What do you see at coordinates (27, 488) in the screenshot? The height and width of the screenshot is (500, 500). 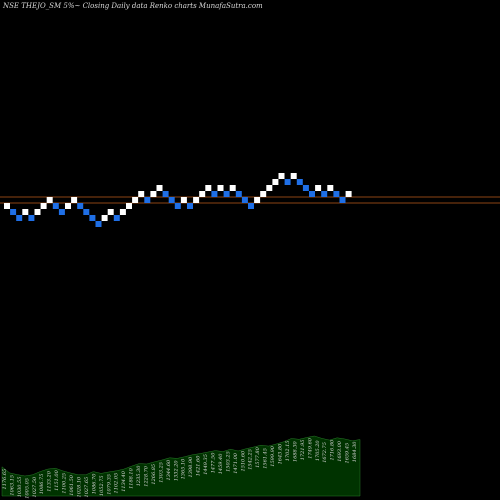 I see `volume-label: 1005.05` at bounding box center [27, 488].